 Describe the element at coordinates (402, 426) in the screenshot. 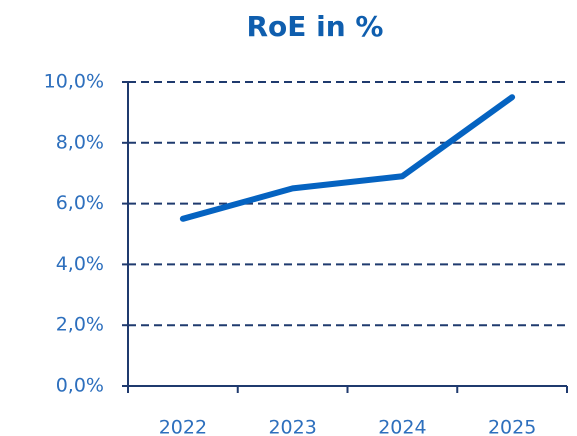

I see `x-tick-label: 2024` at that location.